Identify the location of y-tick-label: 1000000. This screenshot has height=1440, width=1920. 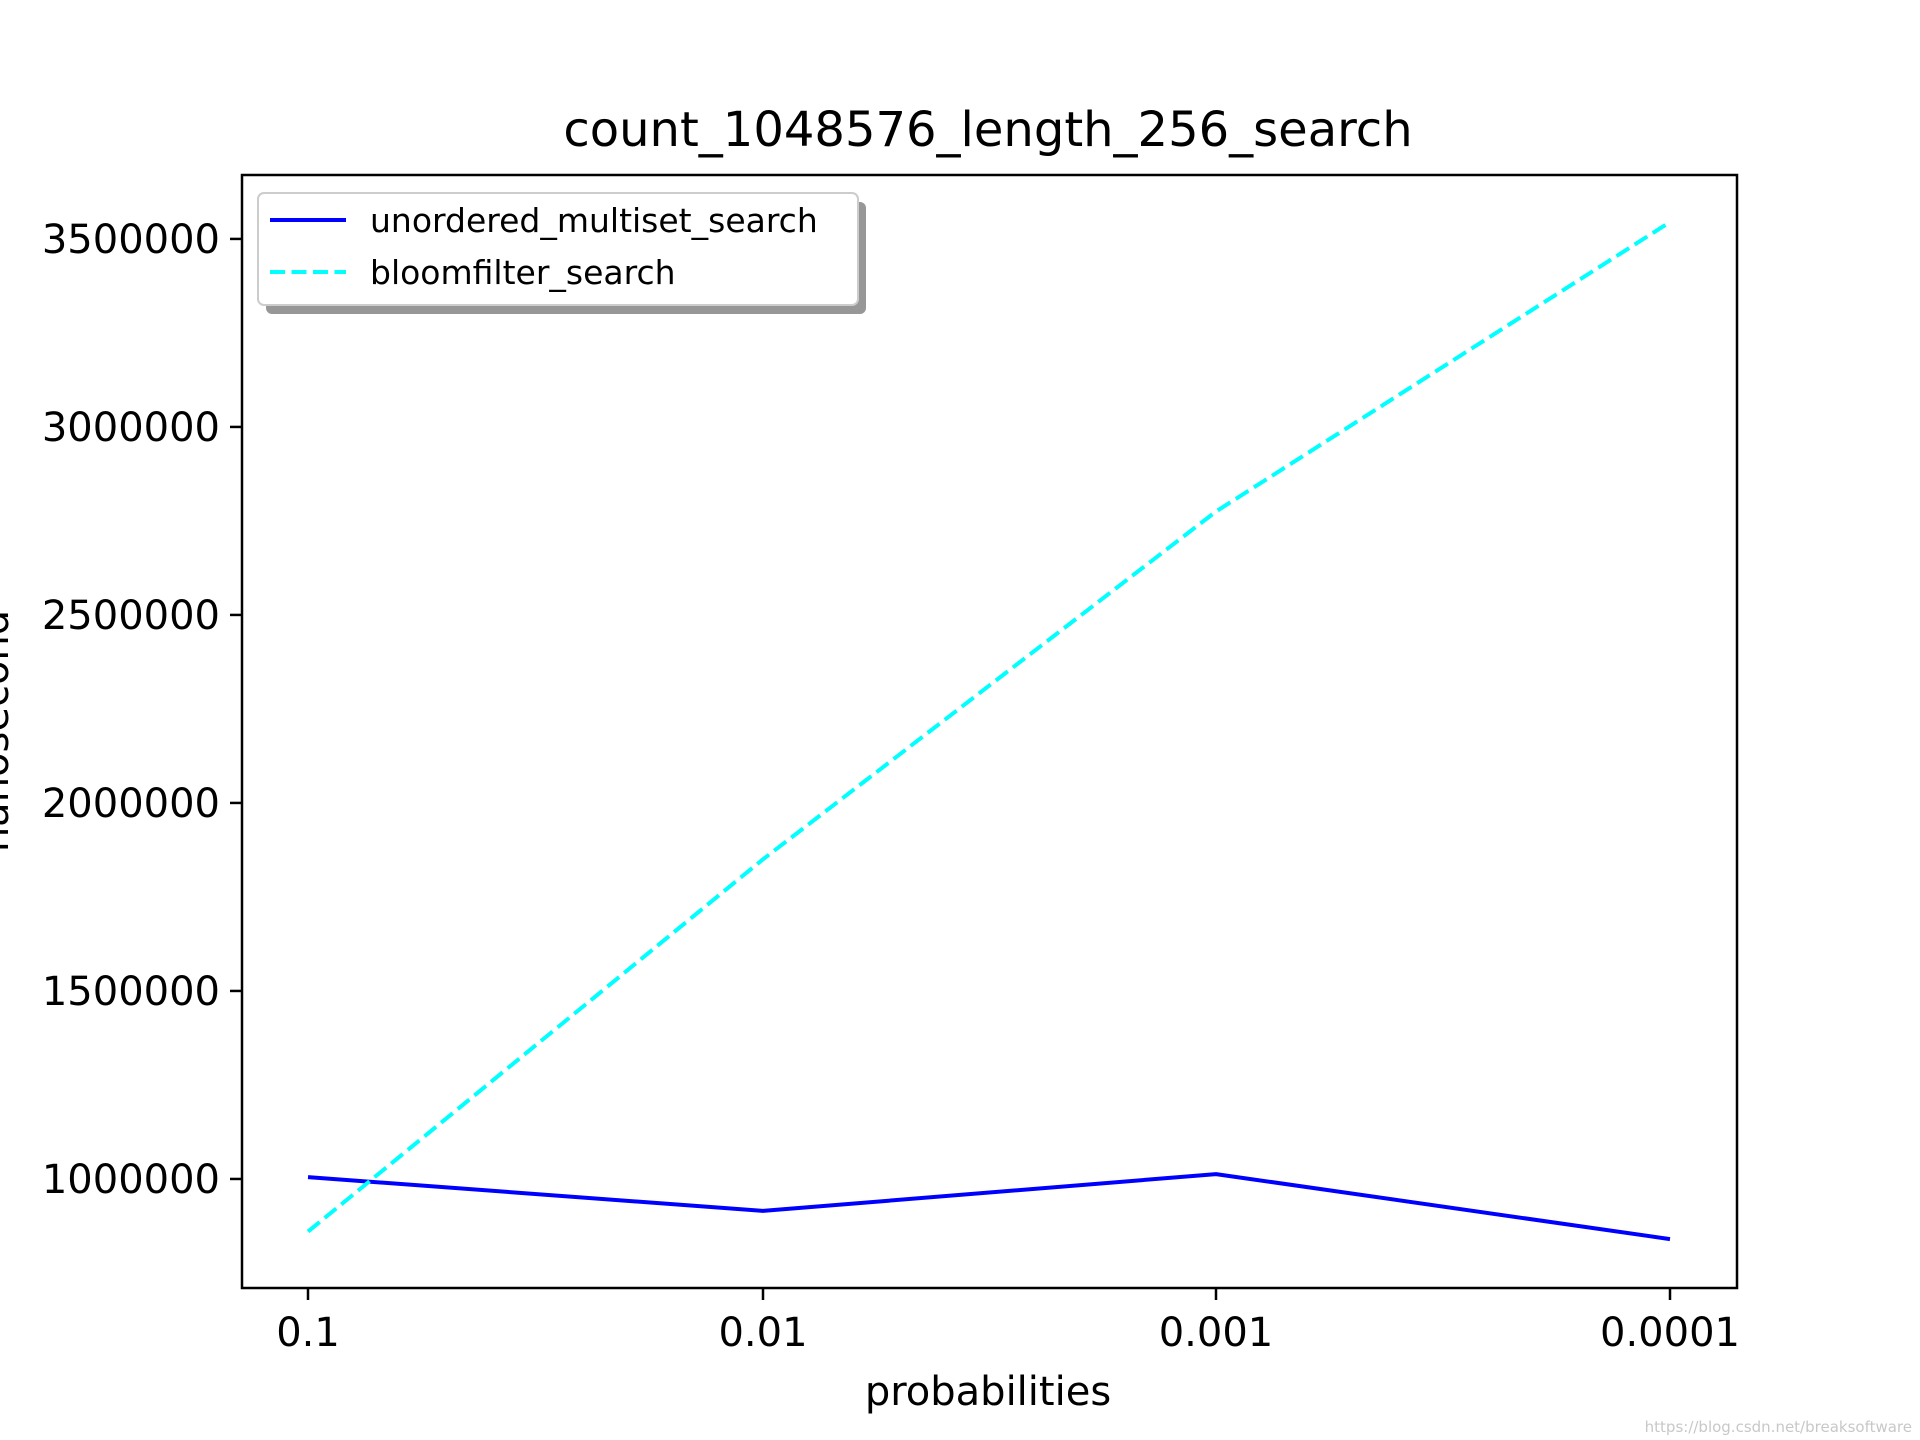
(131, 1180).